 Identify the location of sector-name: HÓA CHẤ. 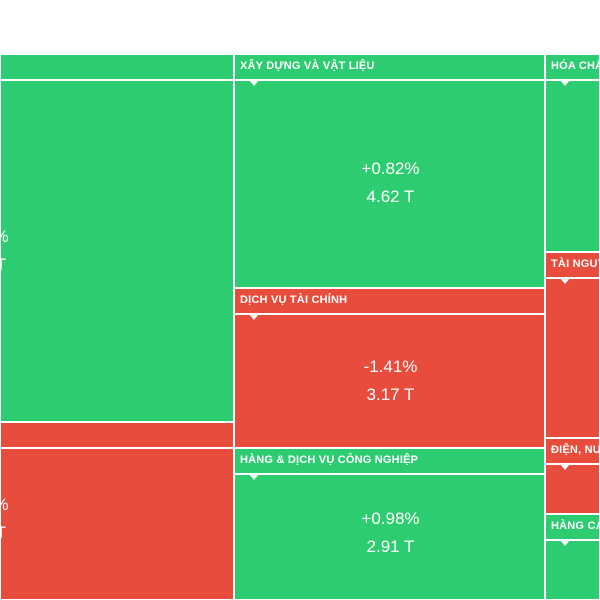
(575, 66).